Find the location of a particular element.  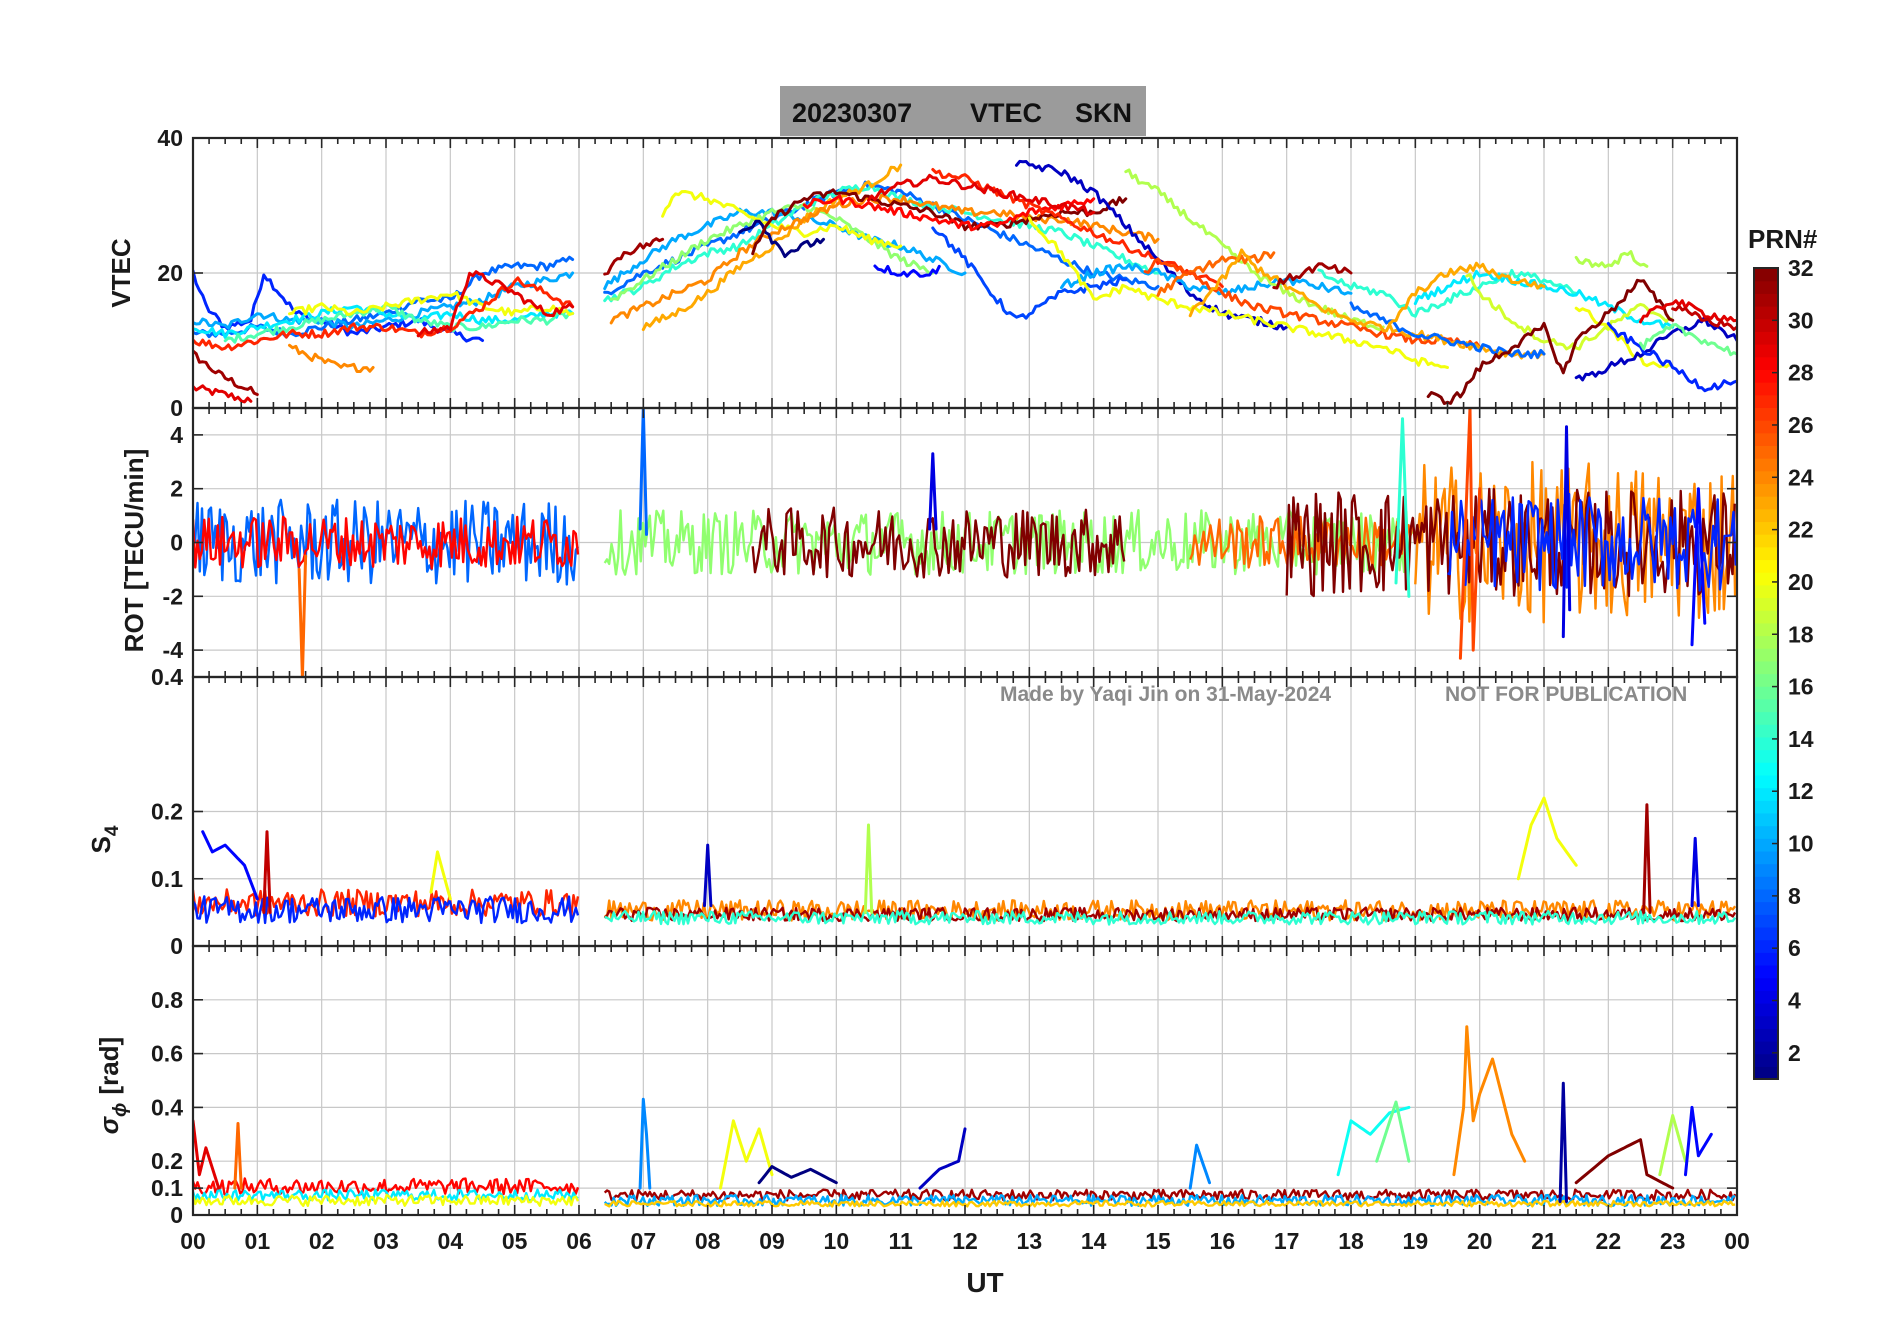

ytick-label: 4 is located at coordinates (176, 435).